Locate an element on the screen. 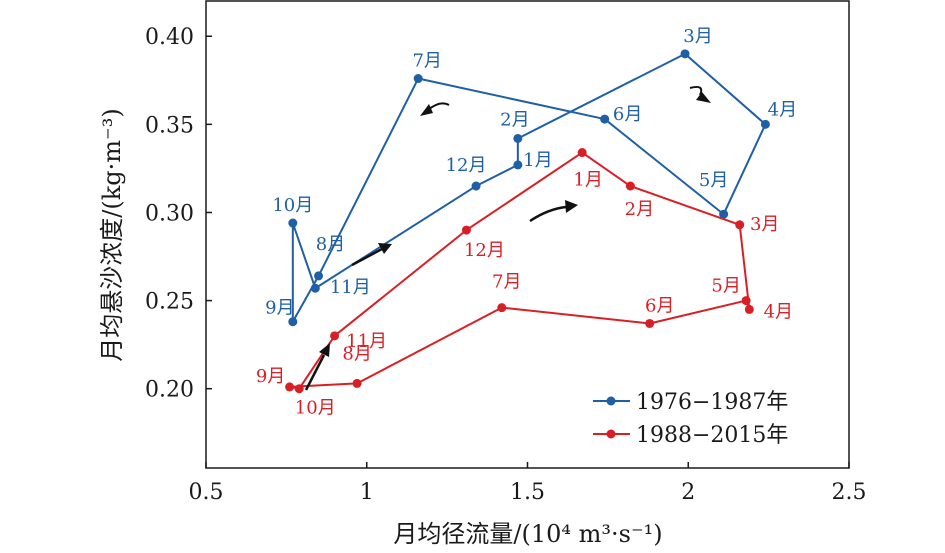  y-axis-title: 月均悬沙浓度/(kg·m⁻³) is located at coordinates (112, 234).